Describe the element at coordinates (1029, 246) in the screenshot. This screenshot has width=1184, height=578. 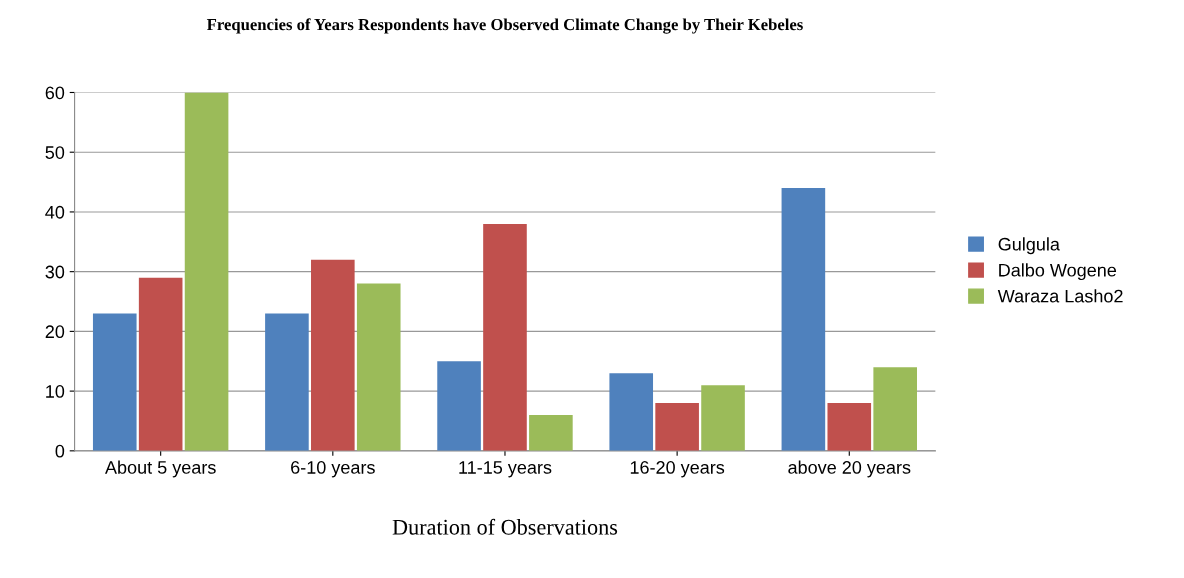
I see `legend-label: Gulgula` at that location.